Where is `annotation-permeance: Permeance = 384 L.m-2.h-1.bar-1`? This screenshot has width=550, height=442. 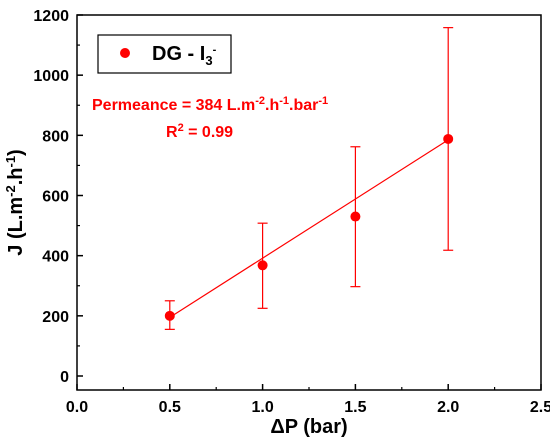
annotation-permeance: Permeance = 384 L.m-2.h-1.bar-1 is located at coordinates (210, 104).